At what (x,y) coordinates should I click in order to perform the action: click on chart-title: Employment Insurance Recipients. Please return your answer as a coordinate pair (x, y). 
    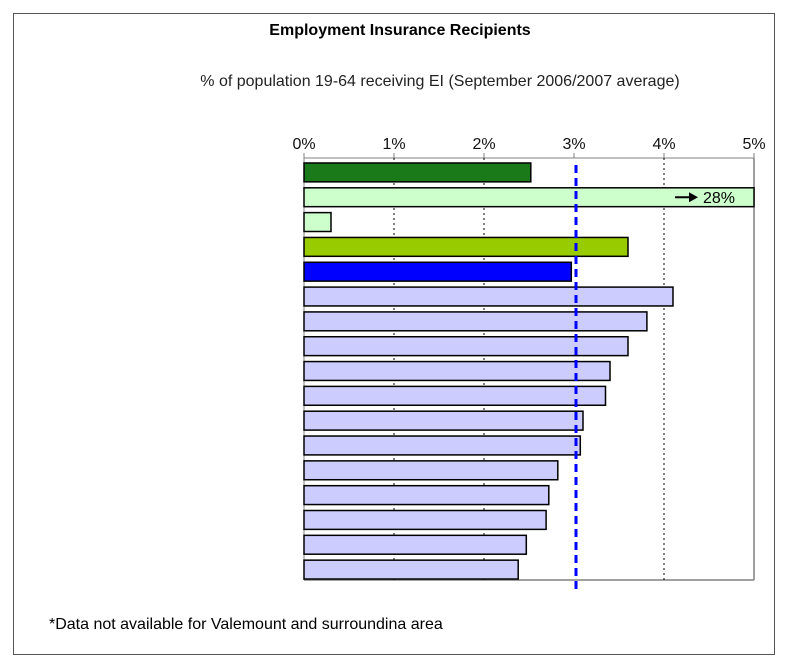
    Looking at the image, I should click on (400, 30).